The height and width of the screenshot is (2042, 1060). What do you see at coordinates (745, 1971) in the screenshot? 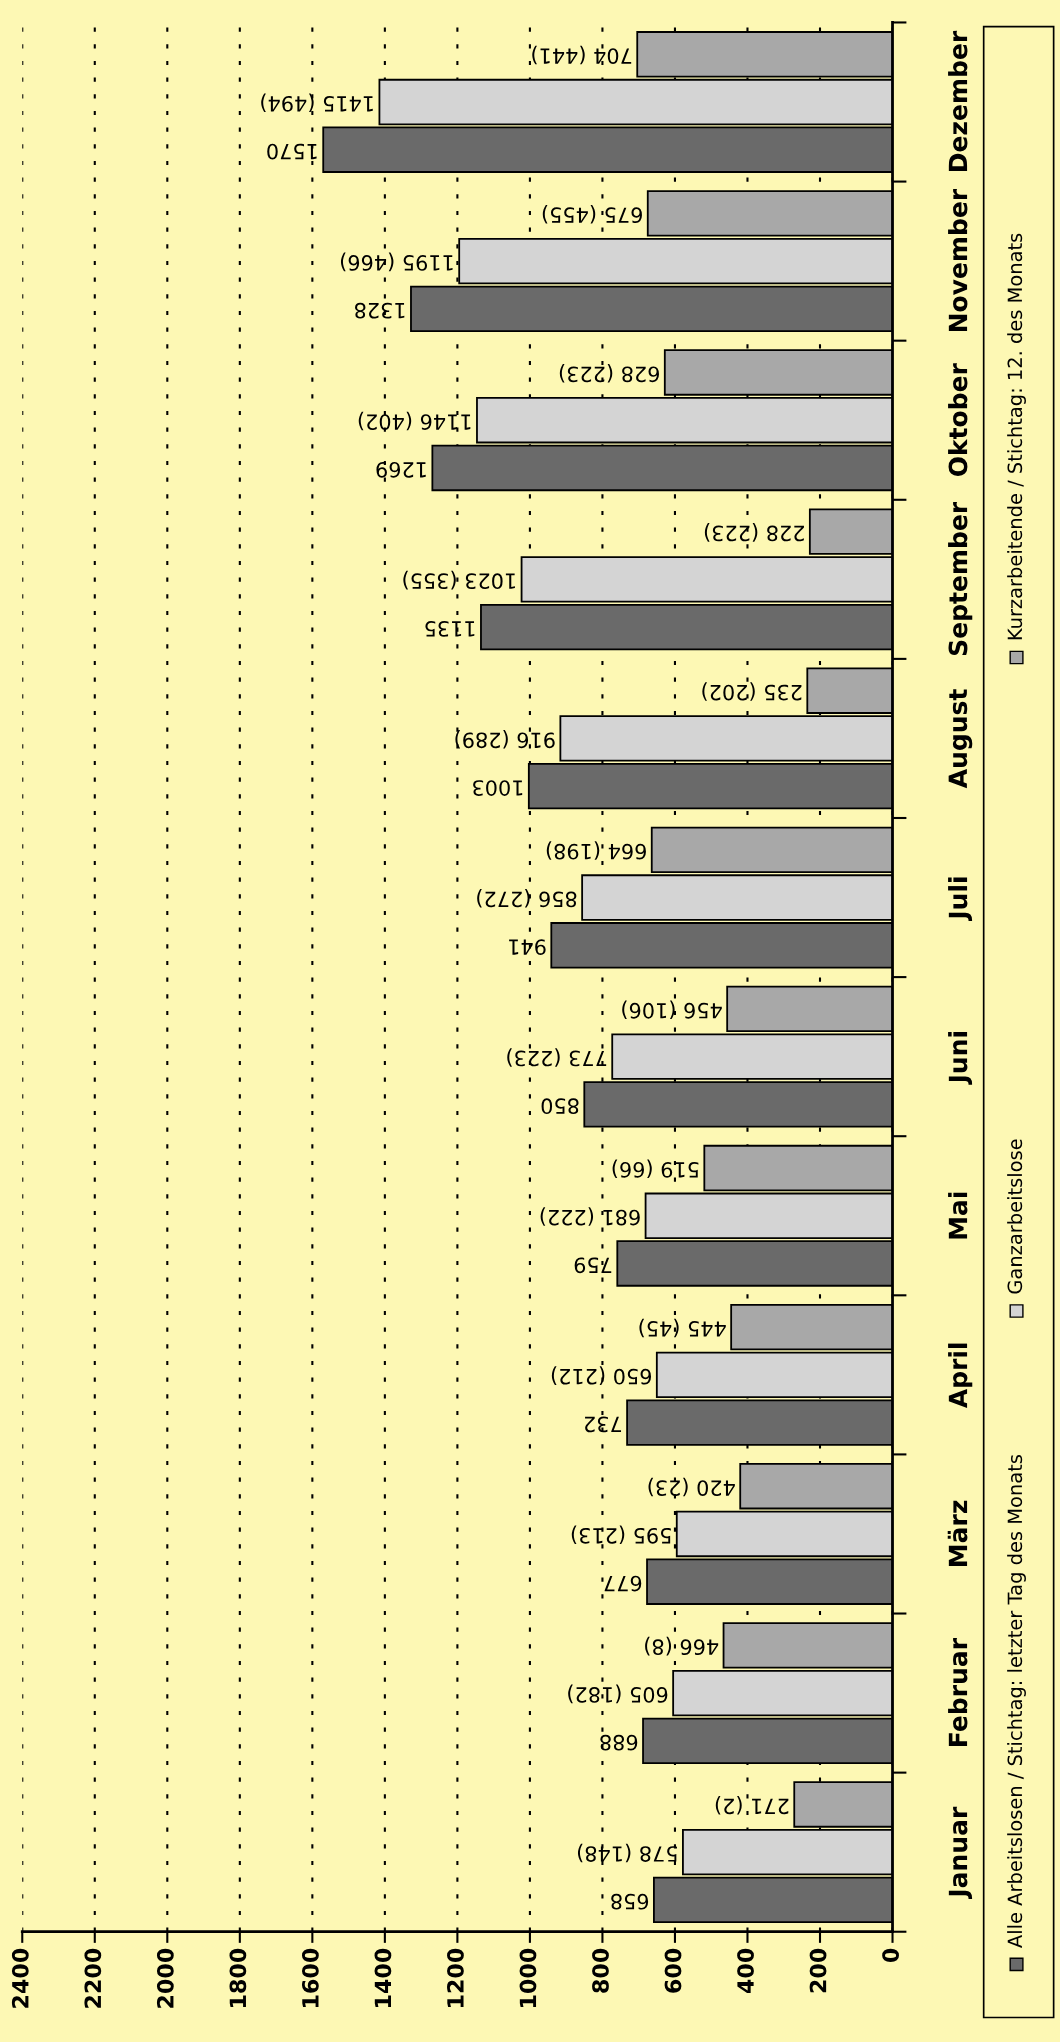
I see `x-tick-label: 400` at bounding box center [745, 1971].